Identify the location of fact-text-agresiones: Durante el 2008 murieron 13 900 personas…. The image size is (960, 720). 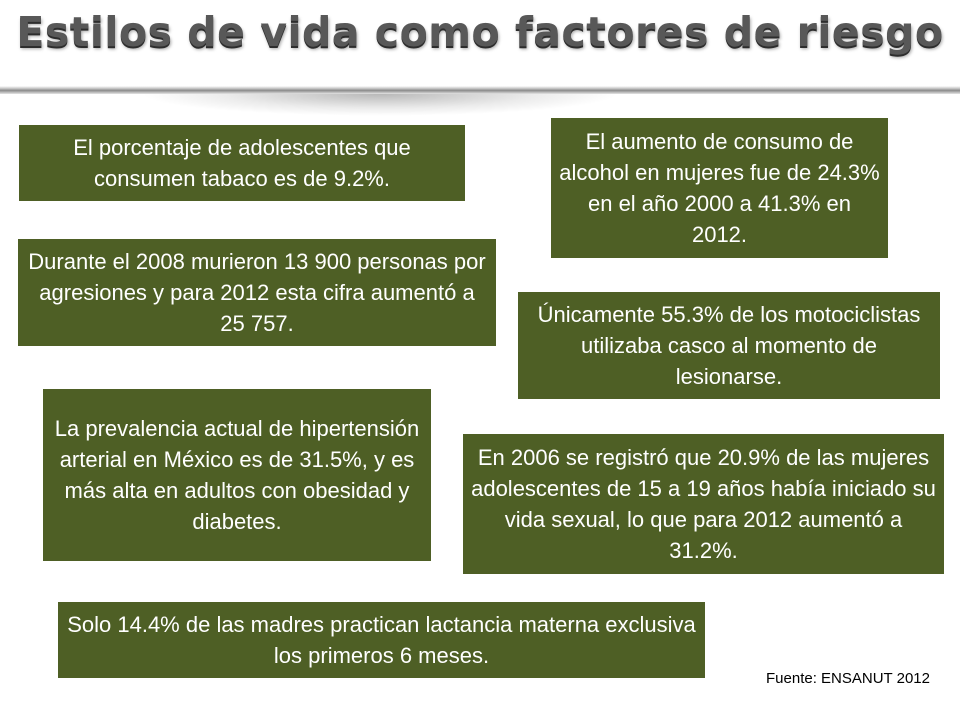
(257, 292).